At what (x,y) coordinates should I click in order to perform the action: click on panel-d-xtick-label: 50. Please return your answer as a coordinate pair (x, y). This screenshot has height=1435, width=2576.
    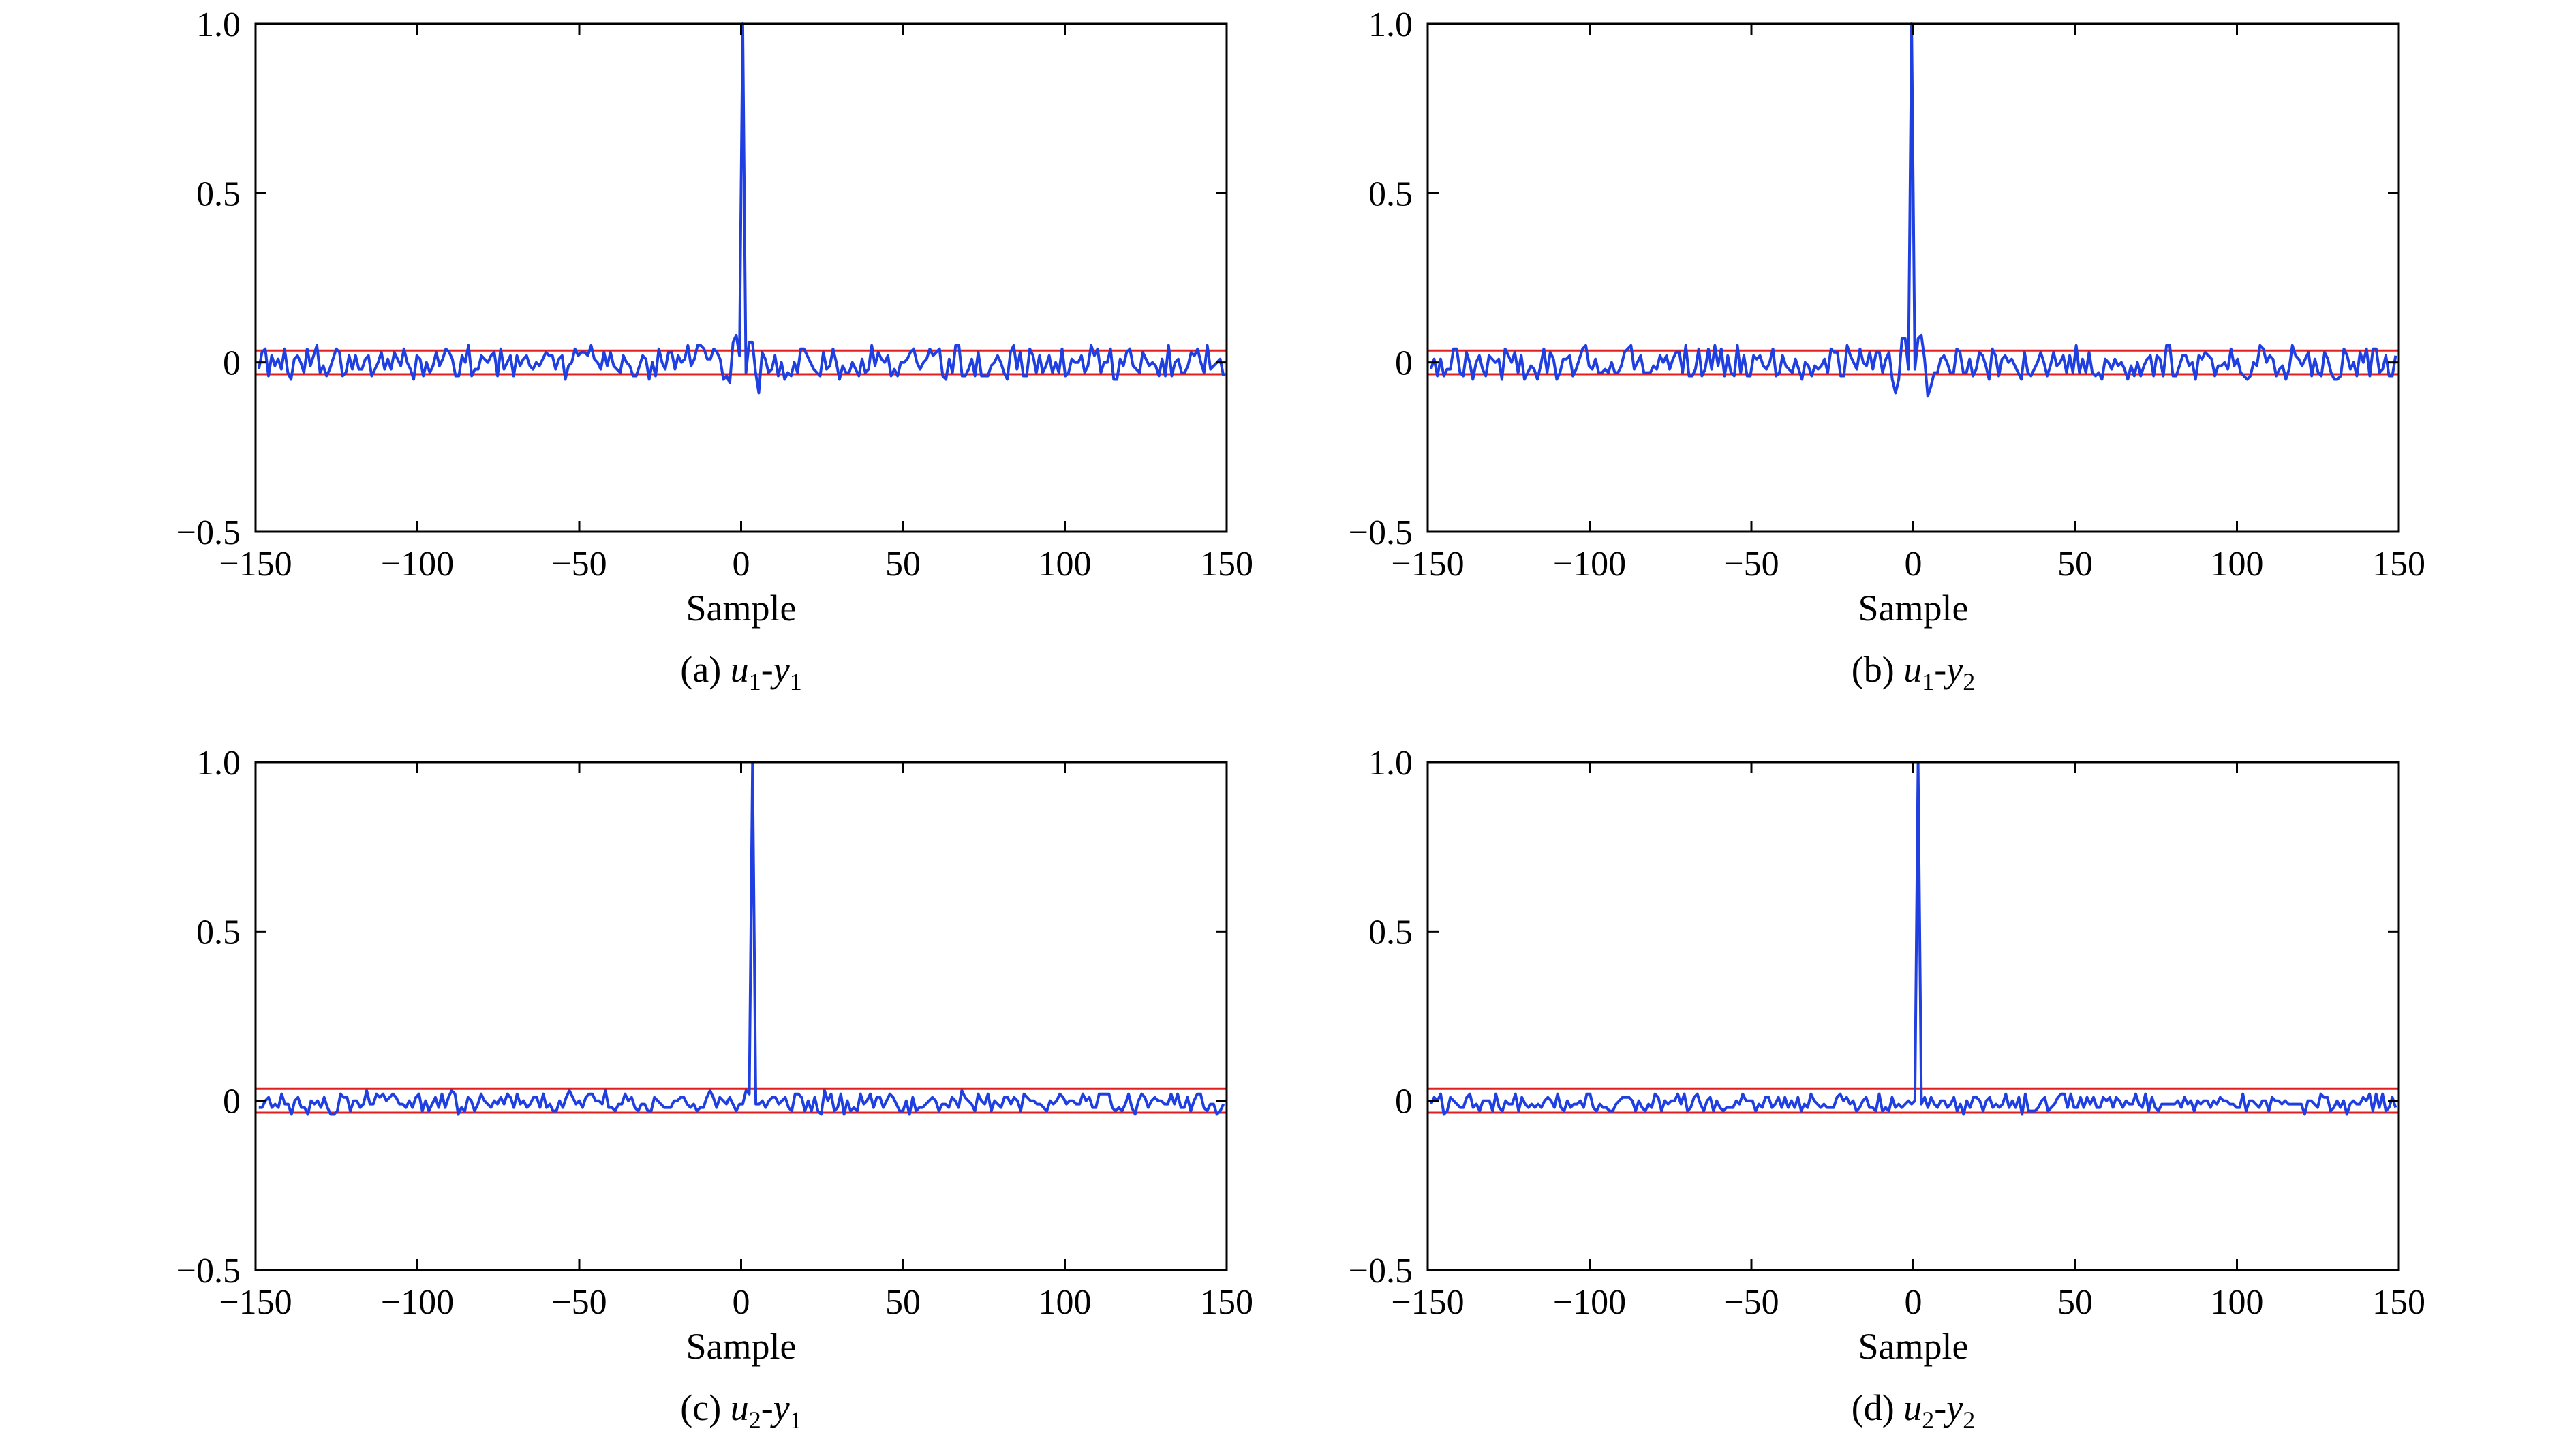
    Looking at the image, I should click on (2075, 1302).